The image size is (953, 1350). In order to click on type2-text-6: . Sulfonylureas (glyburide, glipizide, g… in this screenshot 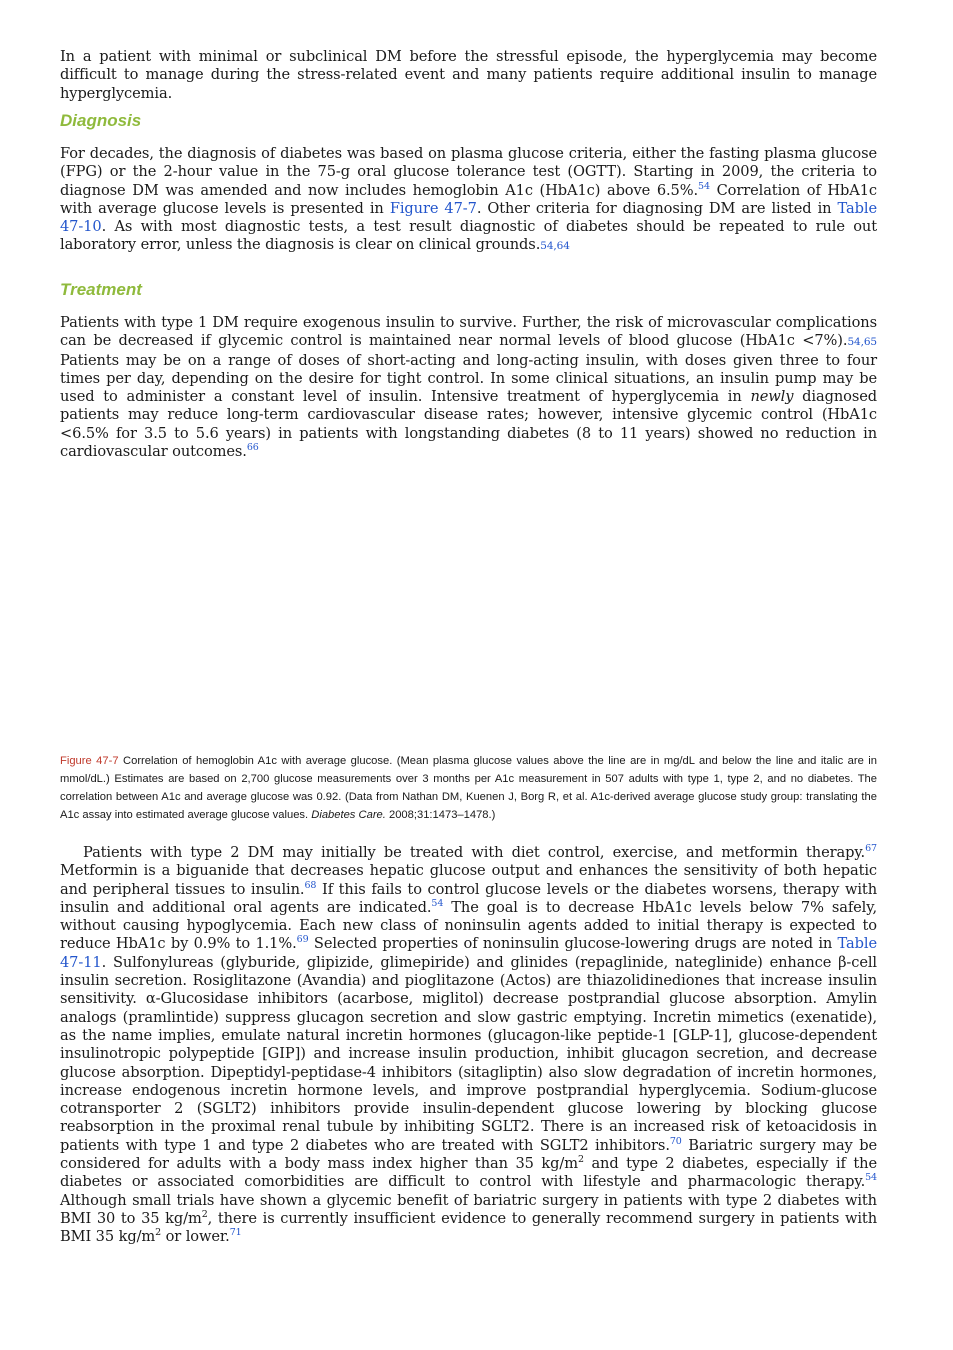, I will do `click(468, 1053)`.